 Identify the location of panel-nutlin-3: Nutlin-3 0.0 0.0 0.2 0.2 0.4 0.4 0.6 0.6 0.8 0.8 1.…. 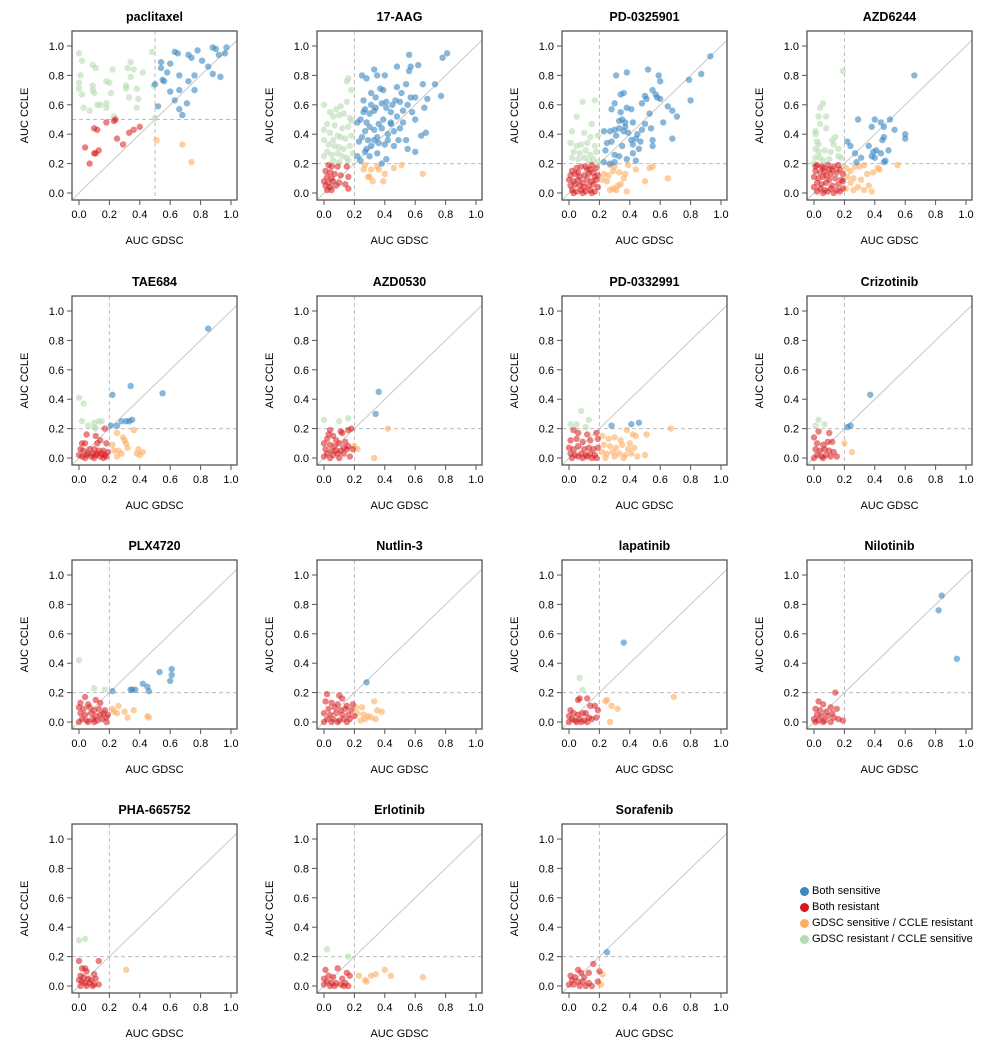
(374, 657).